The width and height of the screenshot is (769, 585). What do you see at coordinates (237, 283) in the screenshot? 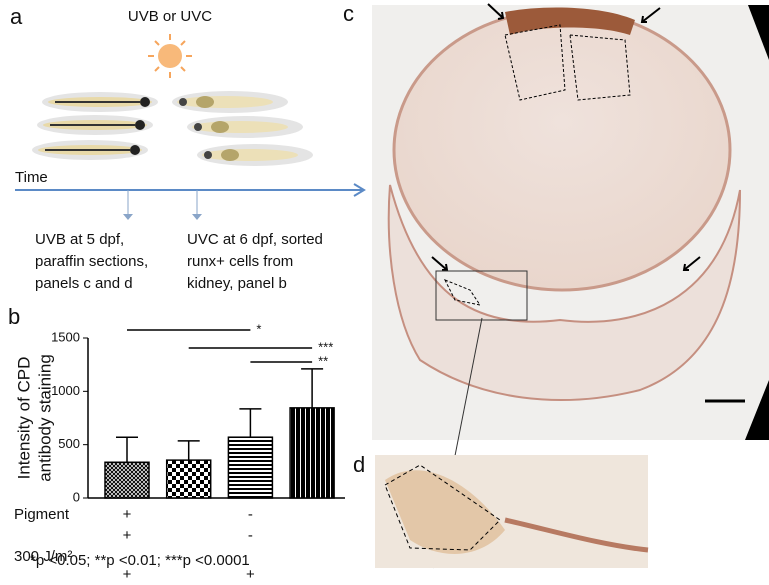
I see `note-line: kidney, panel b` at bounding box center [237, 283].